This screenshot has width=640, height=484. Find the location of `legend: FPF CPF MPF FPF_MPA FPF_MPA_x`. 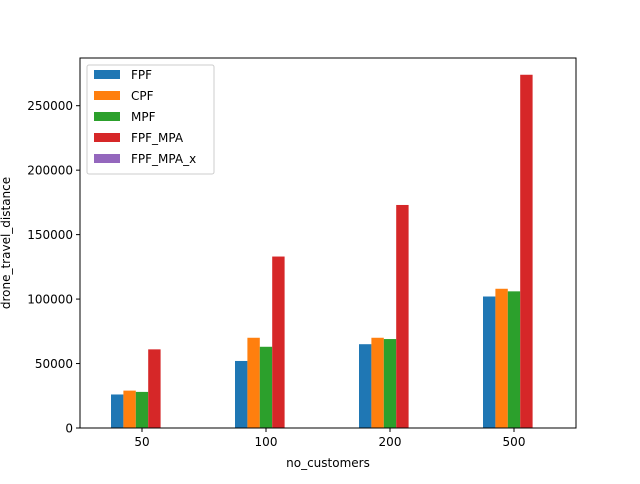

legend: FPF CPF MPF FPF_MPA FPF_MPA_x is located at coordinates (150, 119).